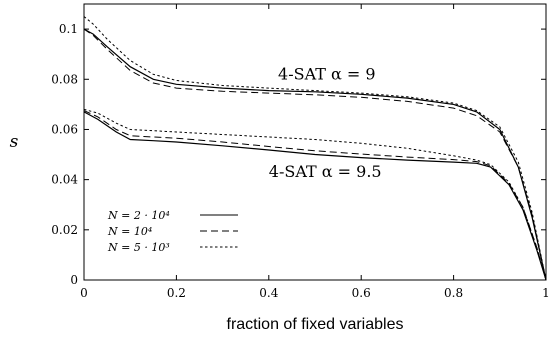 Image resolution: width=556 pixels, height=339 pixels. Describe the element at coordinates (172, 231) in the screenshot. I see `legend: N = 2 · 10⁴ N = 10⁴ N = 5 · 10³` at that location.